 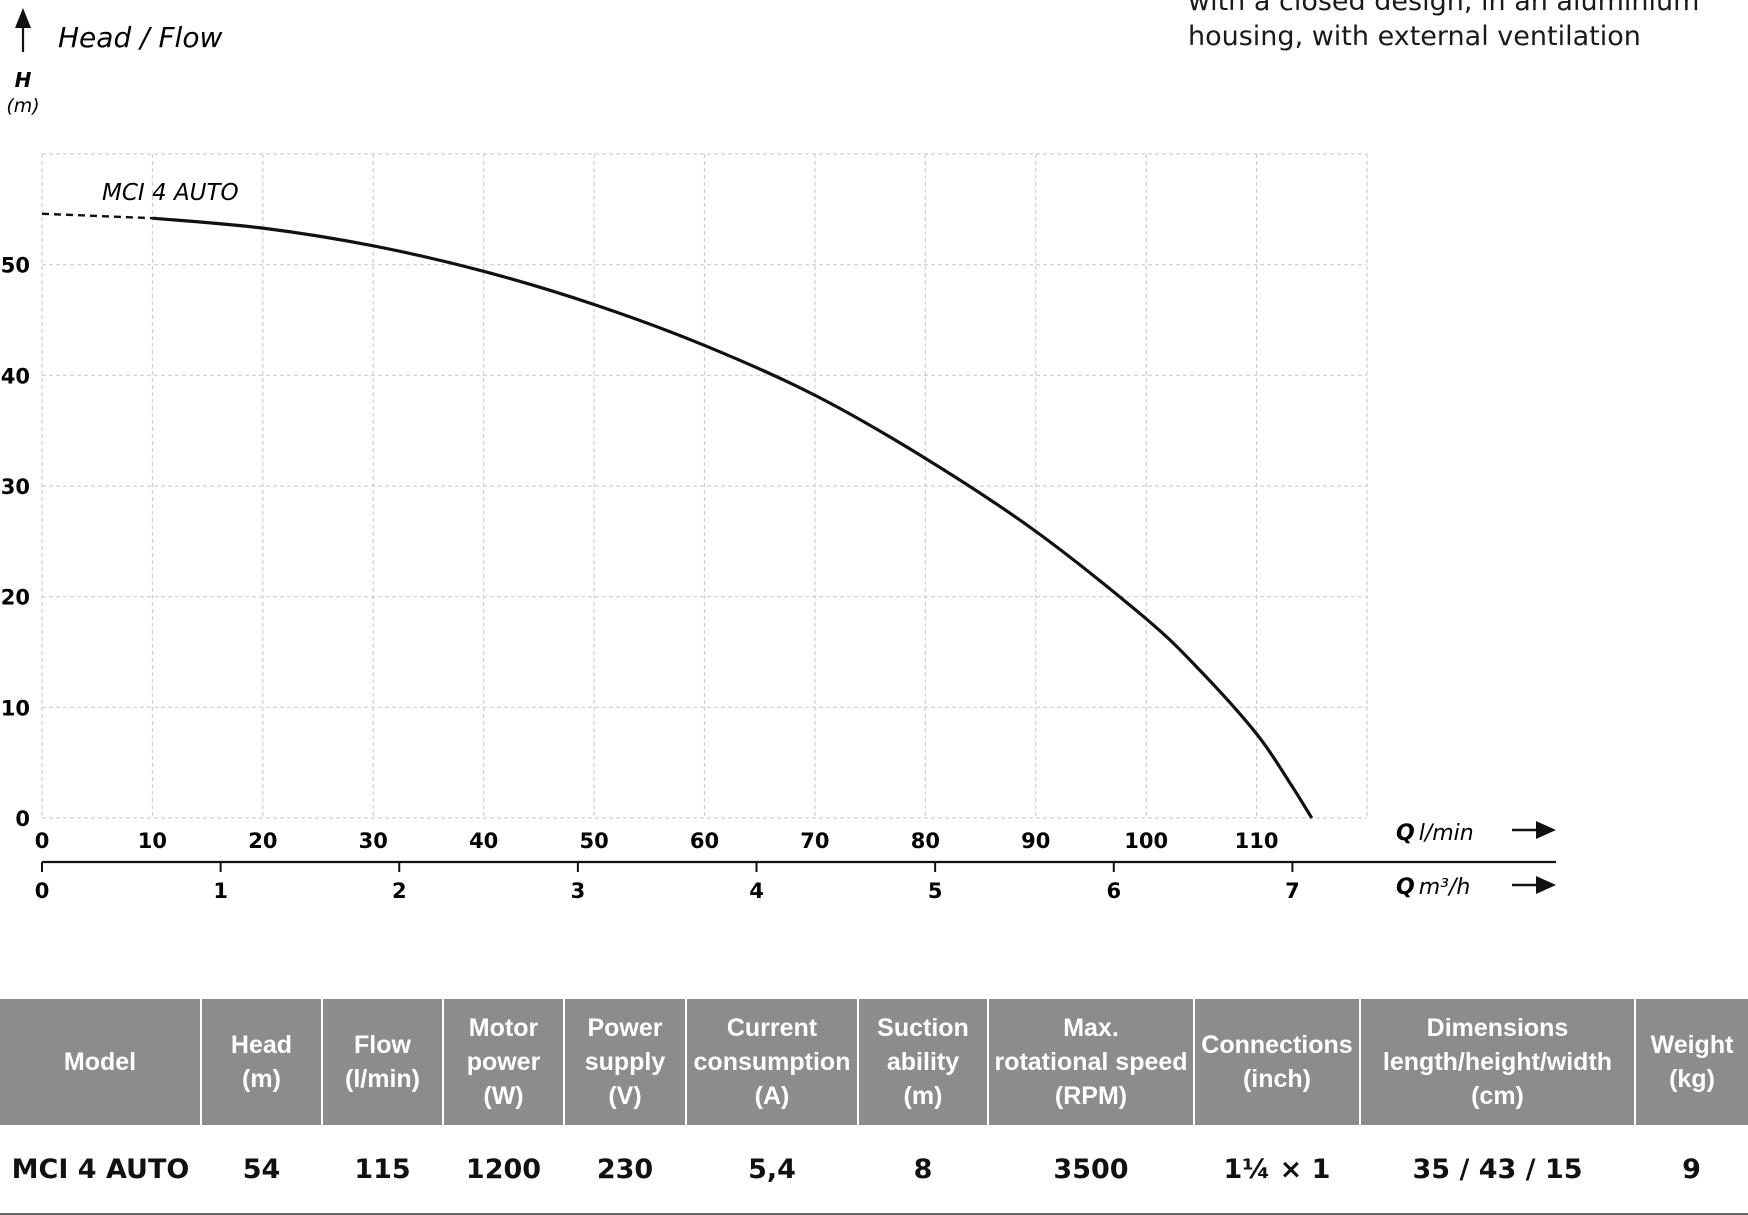 What do you see at coordinates (382, 1079) in the screenshot?
I see `table-header-line: (l/min)` at bounding box center [382, 1079].